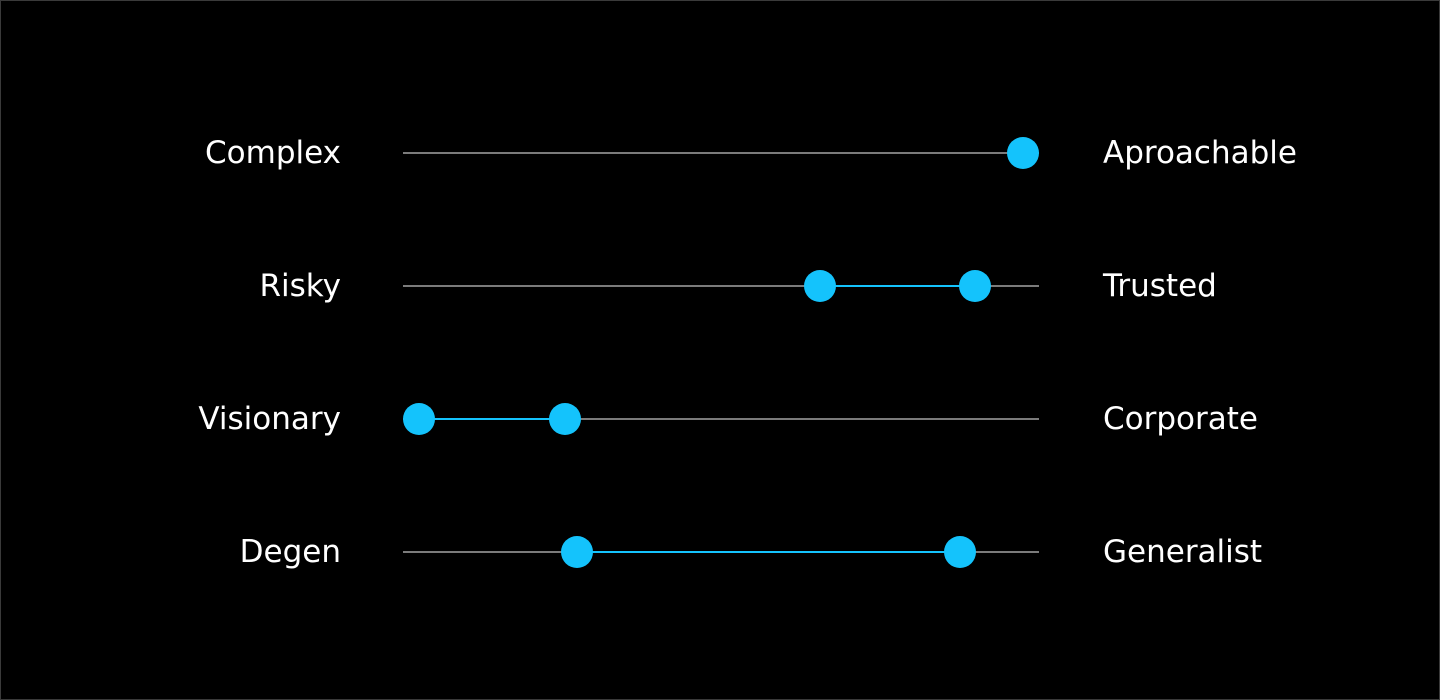 The width and height of the screenshot is (1440, 700). What do you see at coordinates (1160, 286) in the screenshot?
I see `scale-right-label: Trusted` at bounding box center [1160, 286].